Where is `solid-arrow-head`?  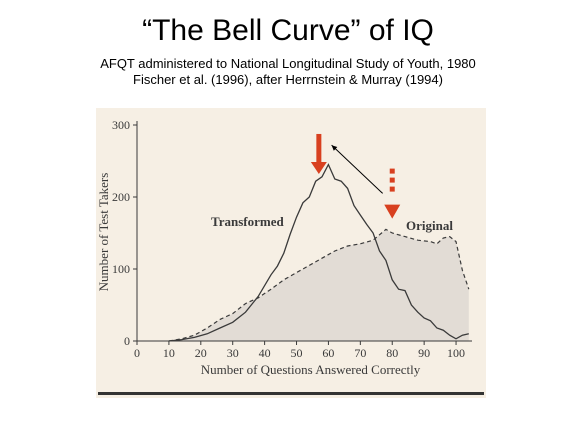
solid-arrow-head is located at coordinates (318, 167).